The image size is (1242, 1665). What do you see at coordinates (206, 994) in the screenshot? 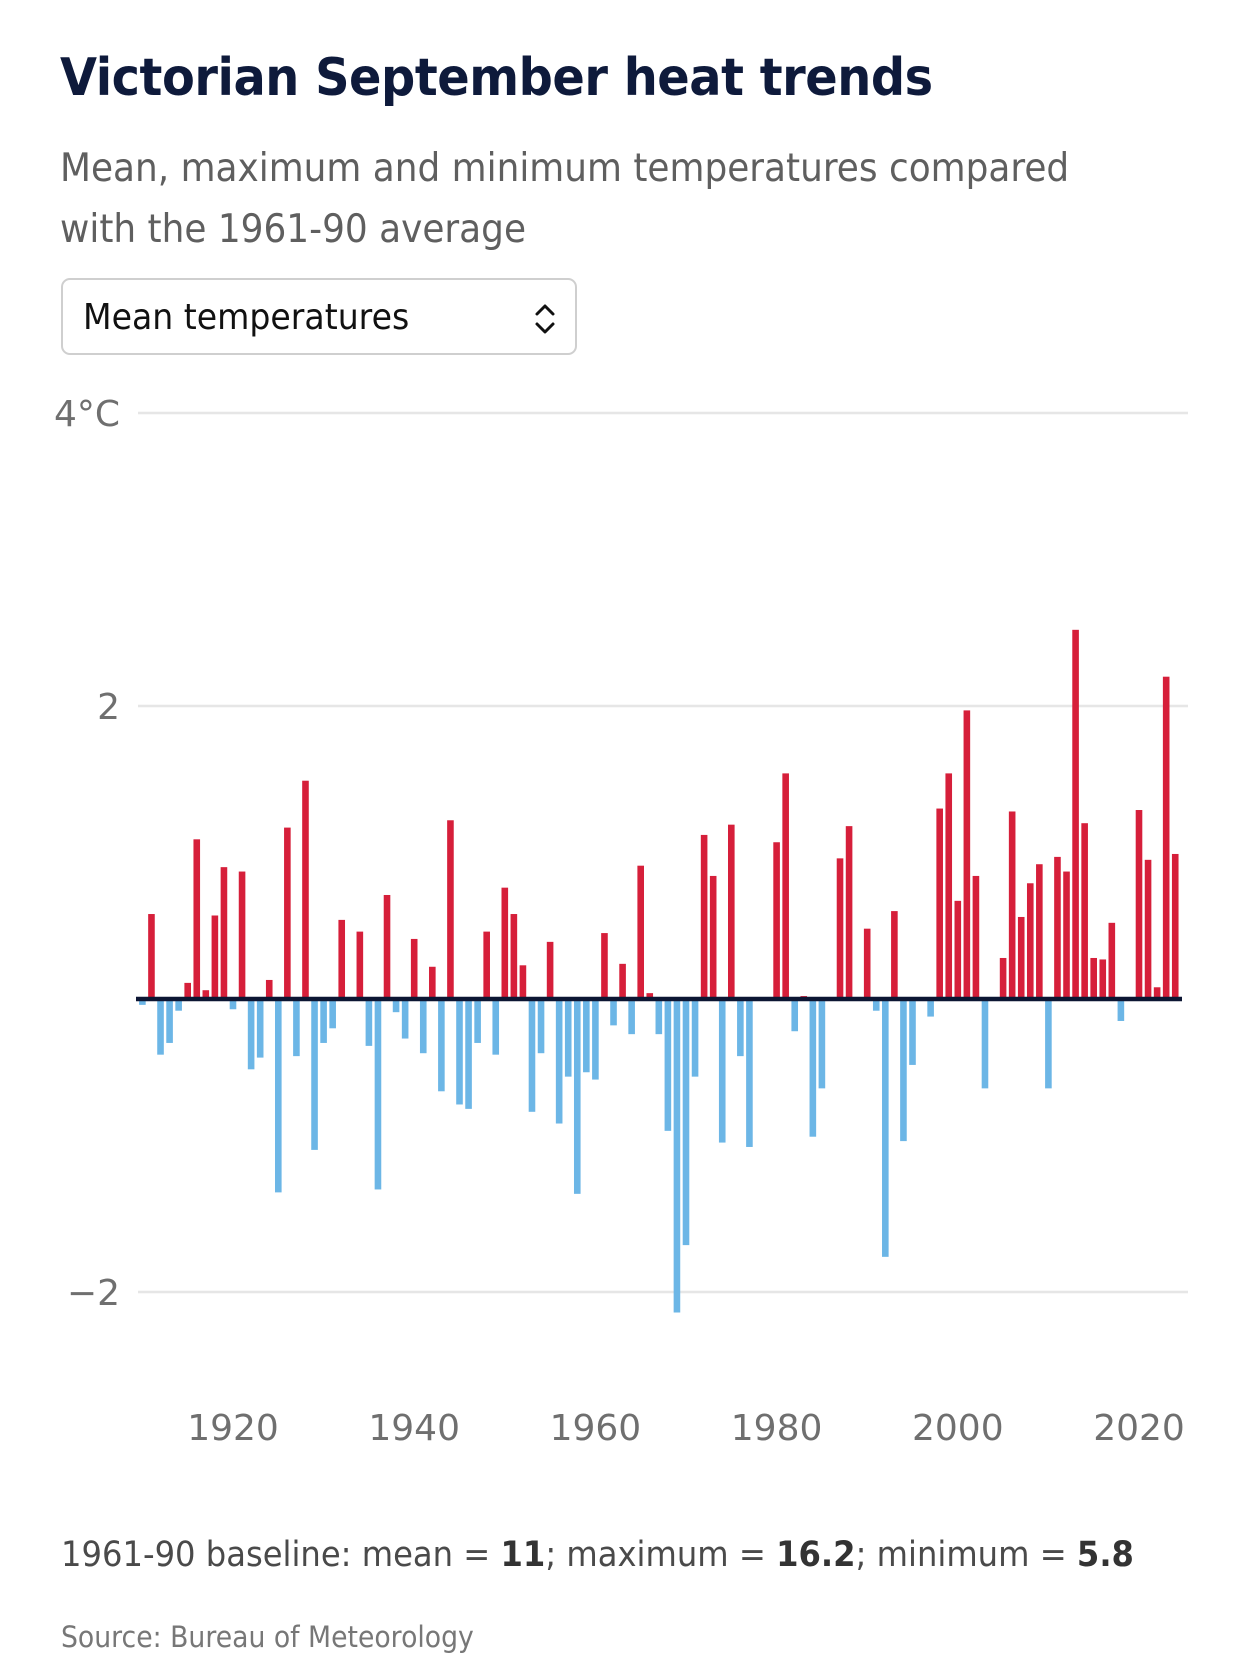
I see `bar-1917` at bounding box center [206, 994].